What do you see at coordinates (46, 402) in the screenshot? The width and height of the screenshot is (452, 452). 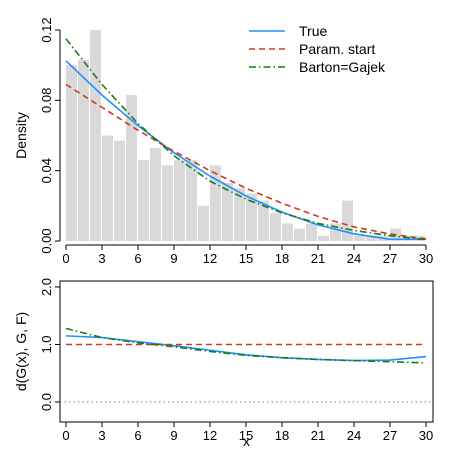 I see `y-tick-label: 0.0` at bounding box center [46, 402].